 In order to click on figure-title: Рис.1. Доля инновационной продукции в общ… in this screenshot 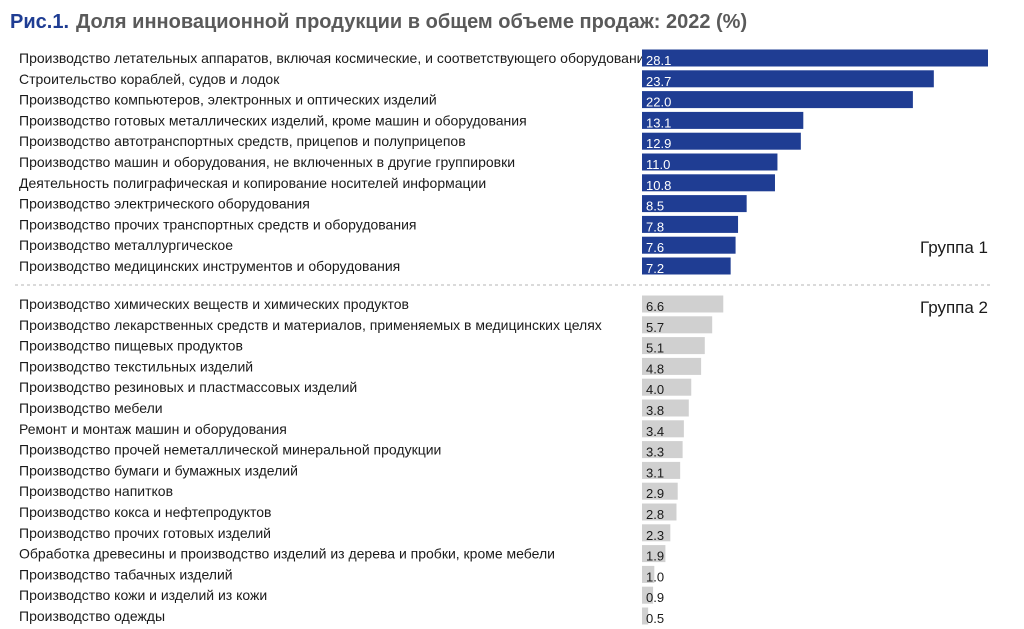, I will do `click(378, 22)`.